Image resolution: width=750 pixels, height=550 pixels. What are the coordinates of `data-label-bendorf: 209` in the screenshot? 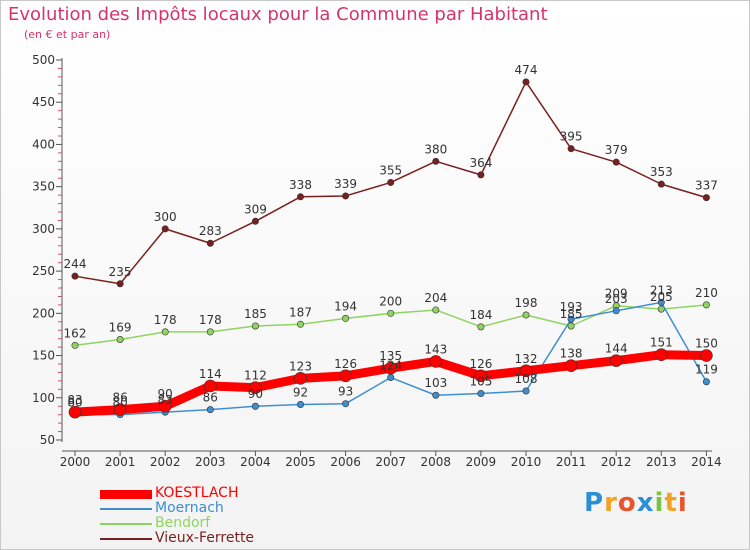 It's located at (616, 294).